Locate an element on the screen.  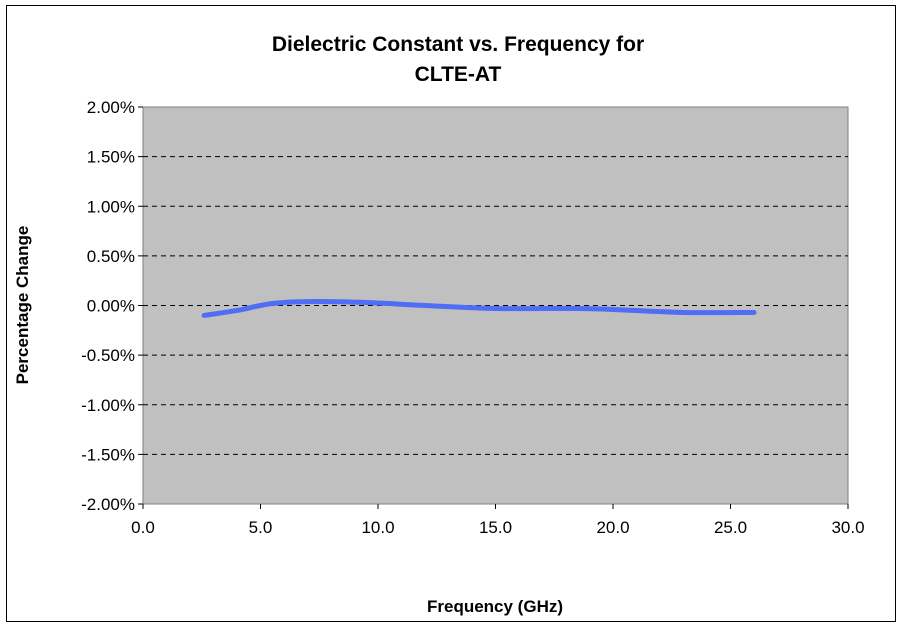
x-tick-label: 10.0 is located at coordinates (377, 527).